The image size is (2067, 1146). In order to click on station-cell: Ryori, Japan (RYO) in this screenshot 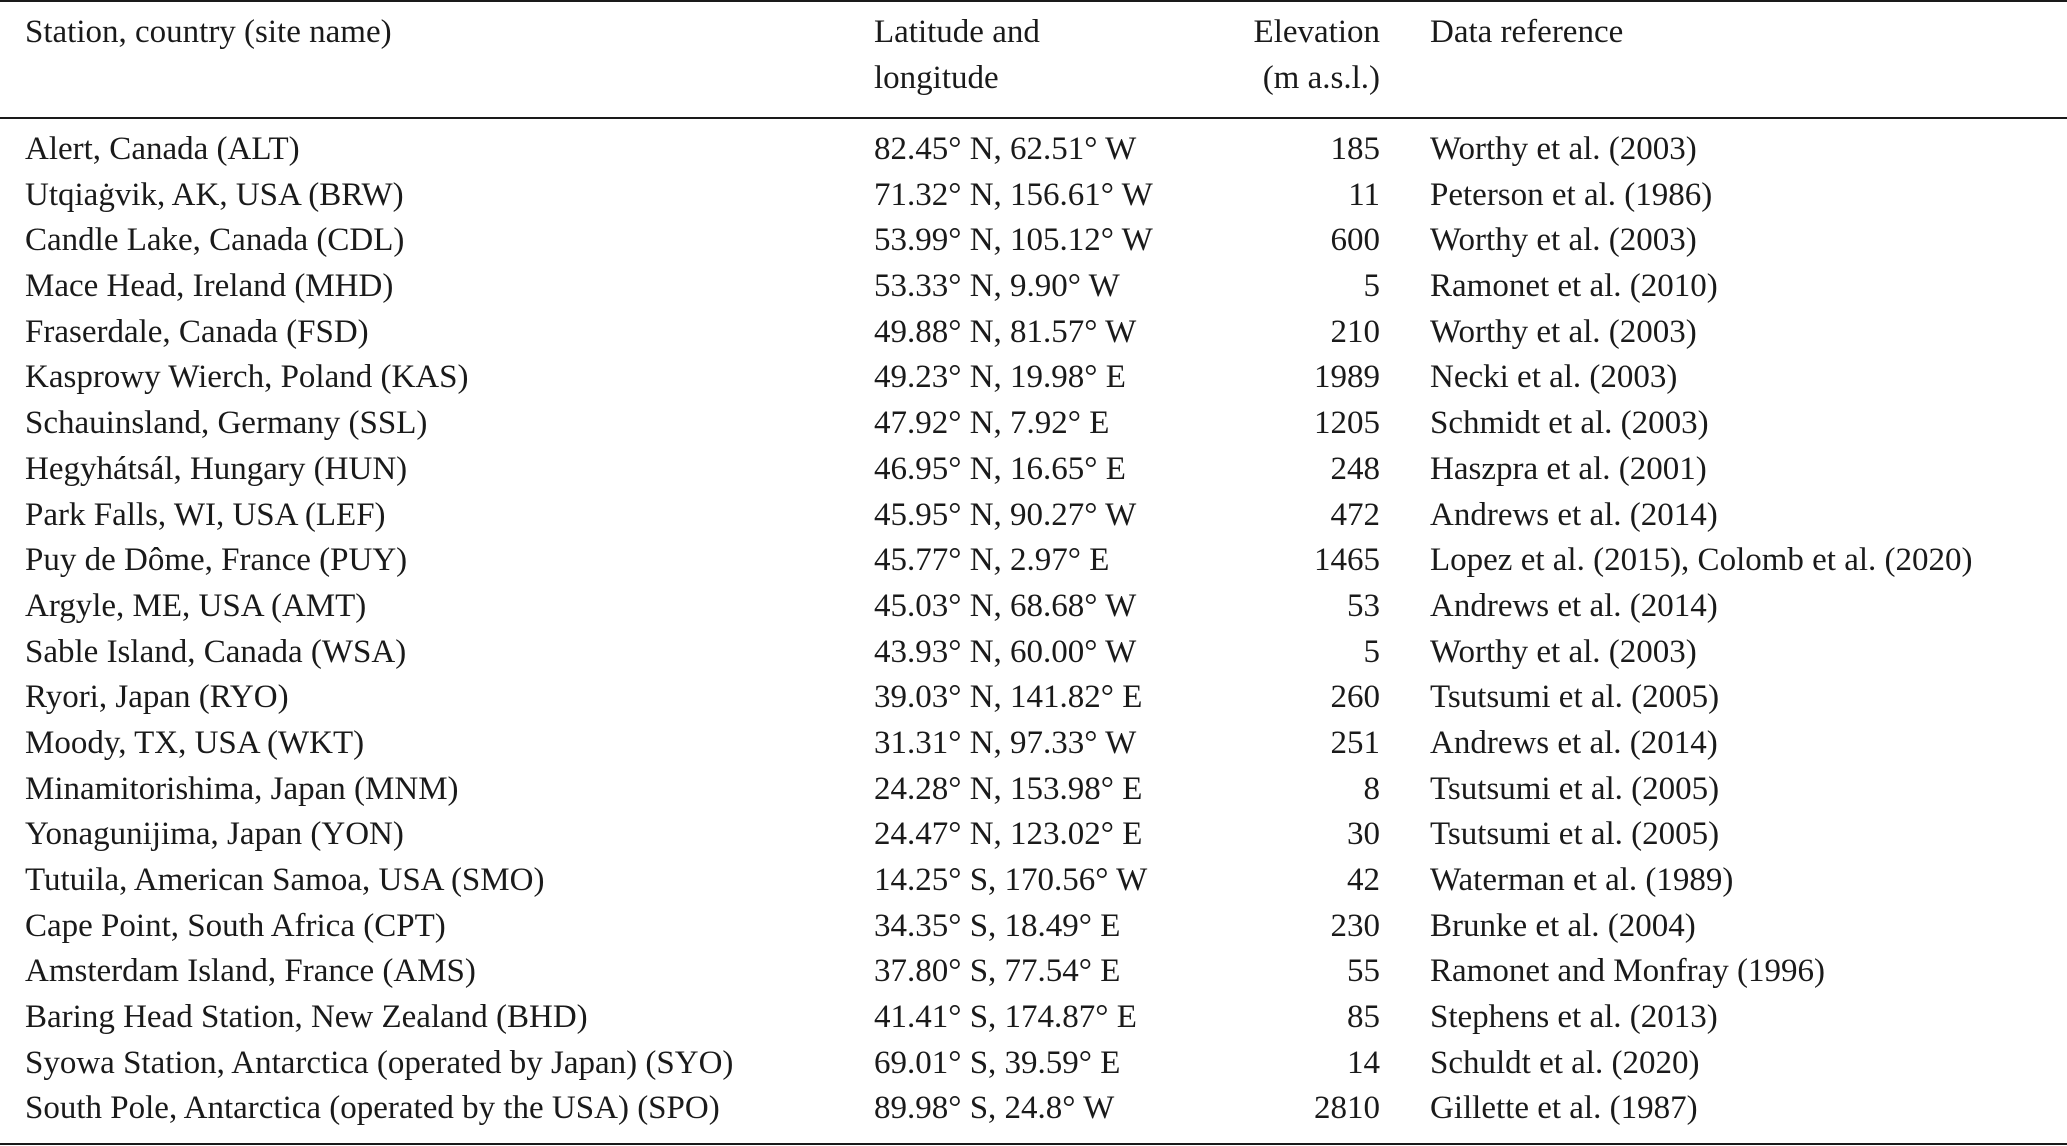, I will do `click(157, 697)`.